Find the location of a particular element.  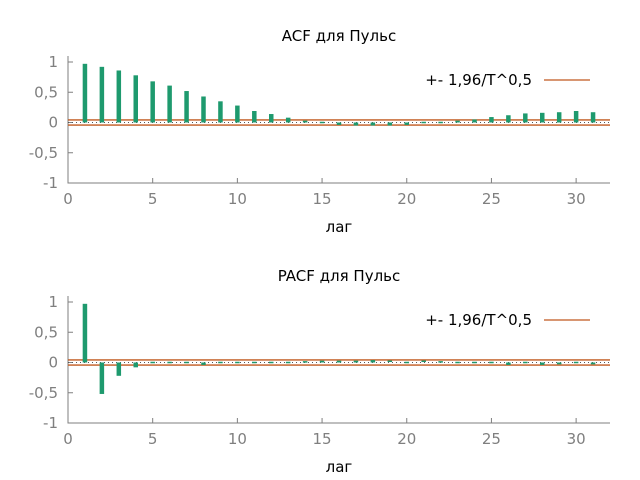

chart-title: PACF для Пульс is located at coordinates (339, 276).